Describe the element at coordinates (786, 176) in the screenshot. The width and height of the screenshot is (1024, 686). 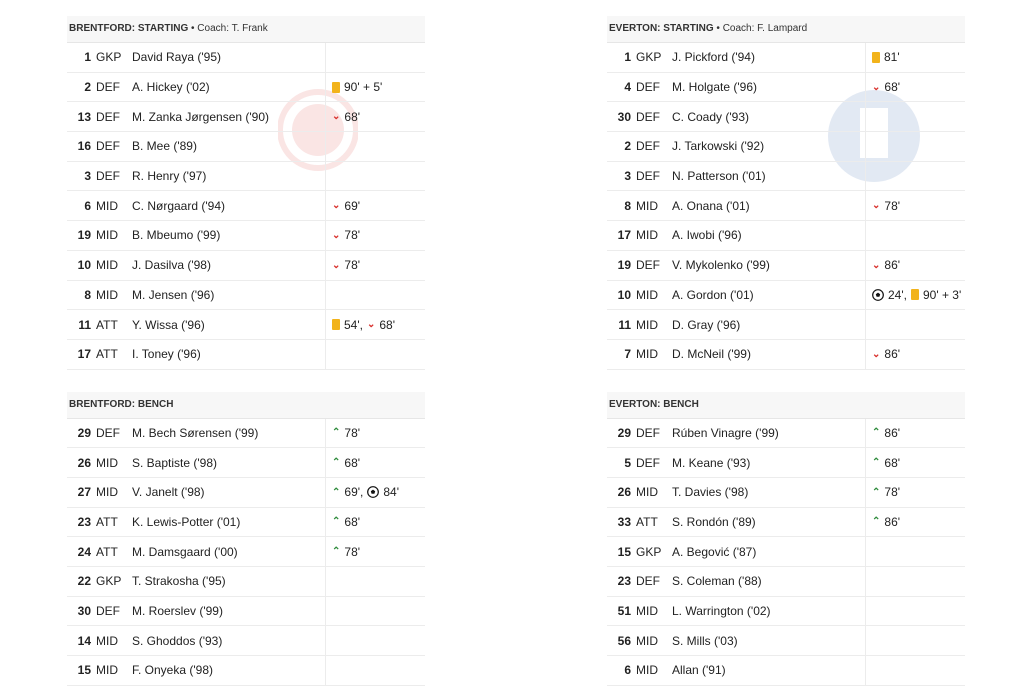
I see `player-row: 3 DEF N. Patterson ('01)` at that location.